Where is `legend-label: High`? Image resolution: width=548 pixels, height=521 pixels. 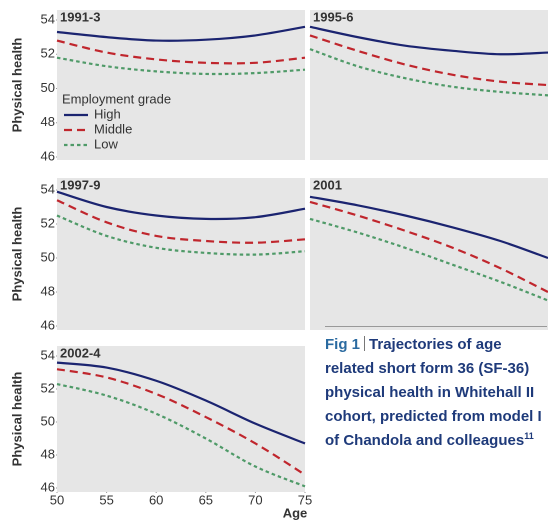 legend-label: High is located at coordinates (107, 113).